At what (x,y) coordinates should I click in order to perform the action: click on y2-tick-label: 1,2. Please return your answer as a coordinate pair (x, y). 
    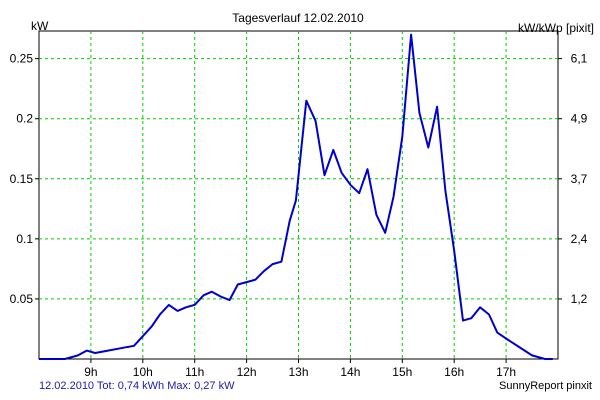
    Looking at the image, I should click on (579, 299).